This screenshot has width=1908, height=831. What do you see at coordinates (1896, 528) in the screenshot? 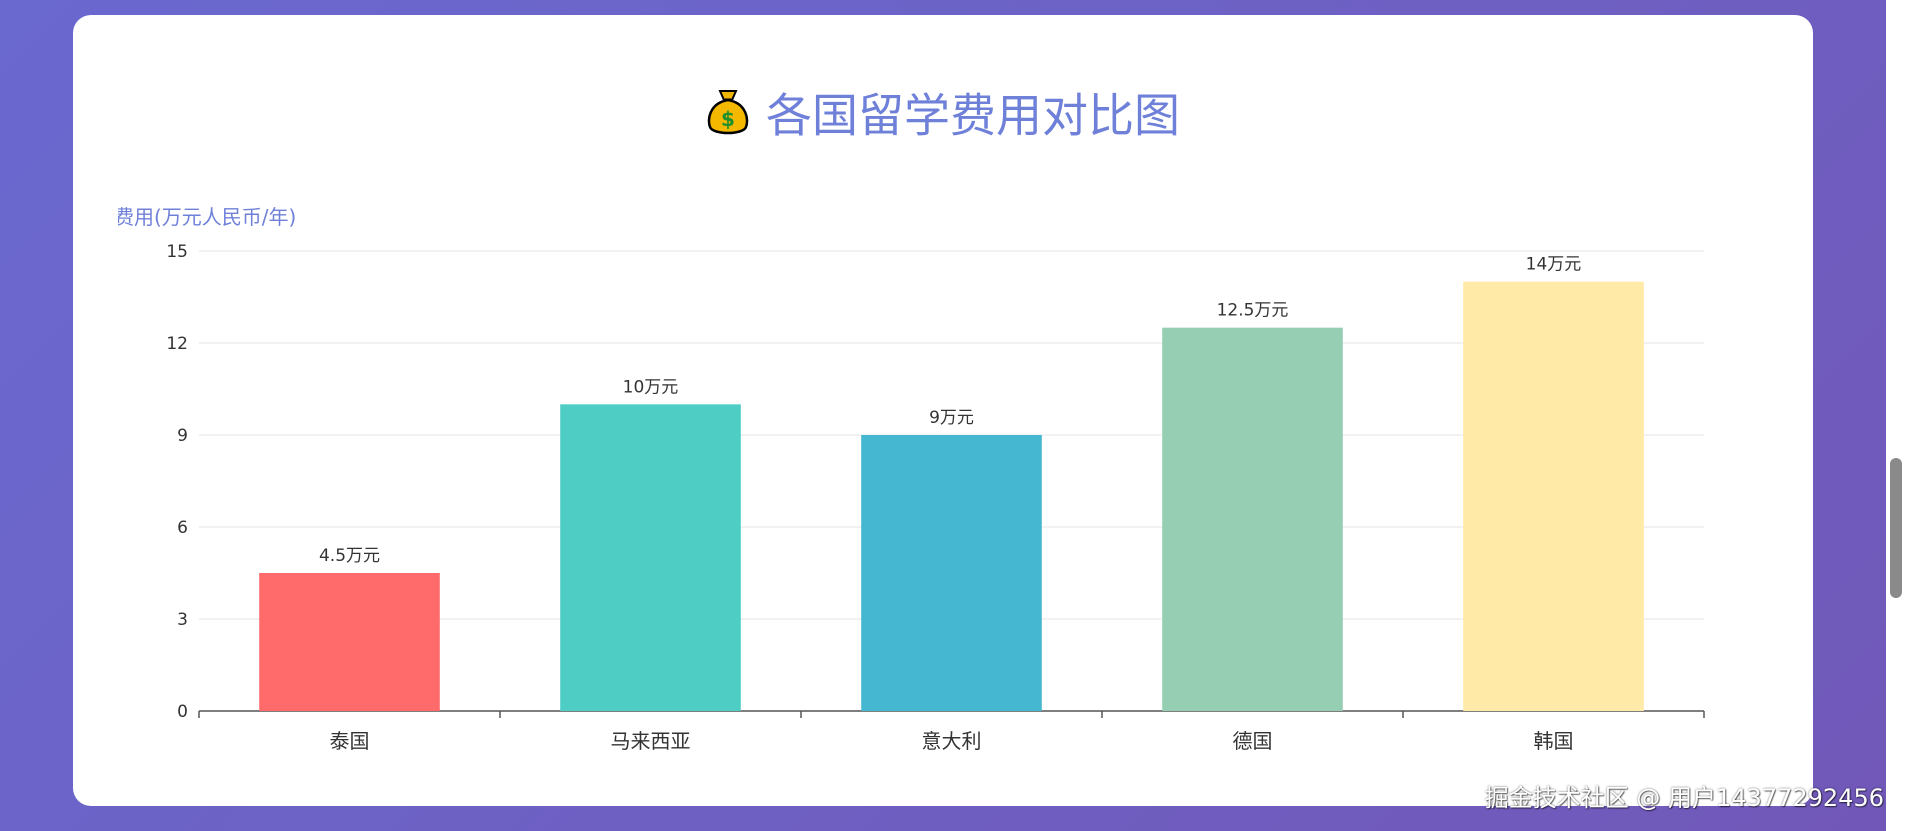
I see `scrollbar-thumb` at bounding box center [1896, 528].